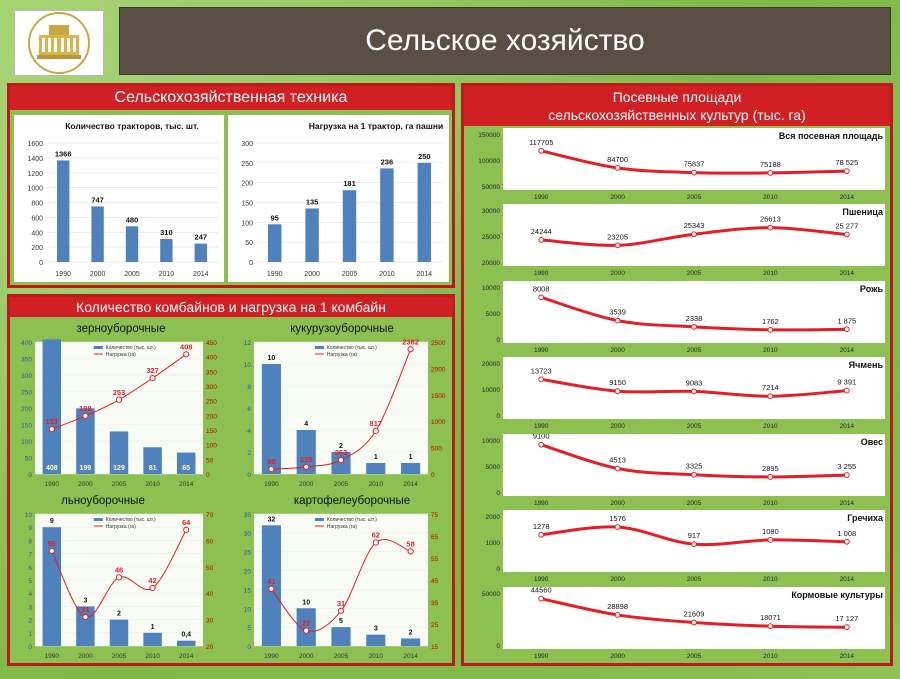 This screenshot has height=679, width=900. Describe the element at coordinates (865, 518) in the screenshot. I see `chart-title: Гречиха` at that location.